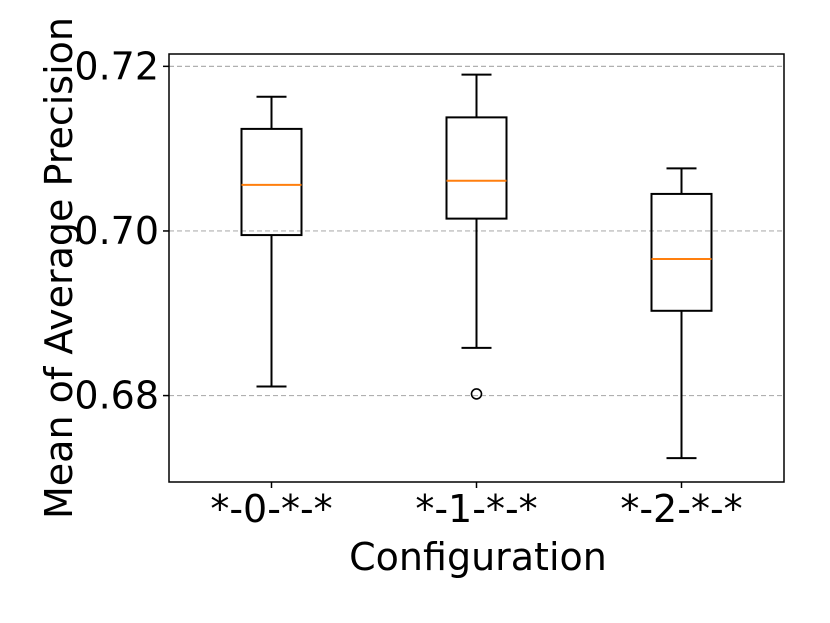  What do you see at coordinates (116, 396) in the screenshot?
I see `y-tick-label: 0.68` at bounding box center [116, 396].